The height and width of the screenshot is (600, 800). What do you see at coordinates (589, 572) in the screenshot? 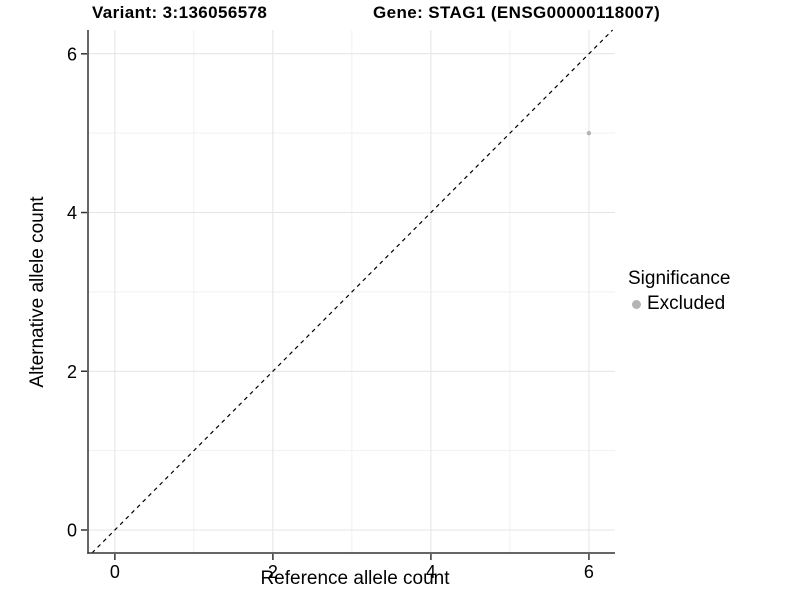
I see `x-tick-label: 6` at bounding box center [589, 572].